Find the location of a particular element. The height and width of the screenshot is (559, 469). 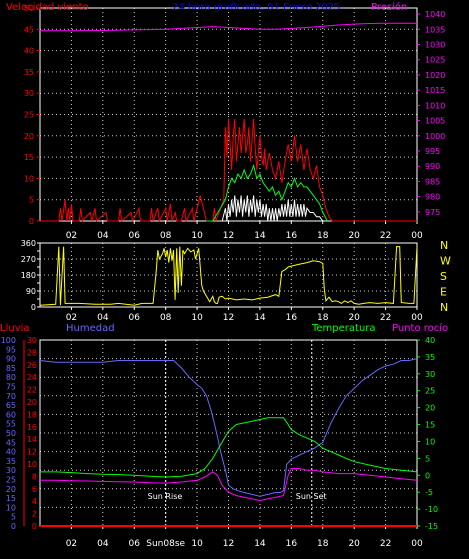

temperature-series-line is located at coordinates (229, 447).